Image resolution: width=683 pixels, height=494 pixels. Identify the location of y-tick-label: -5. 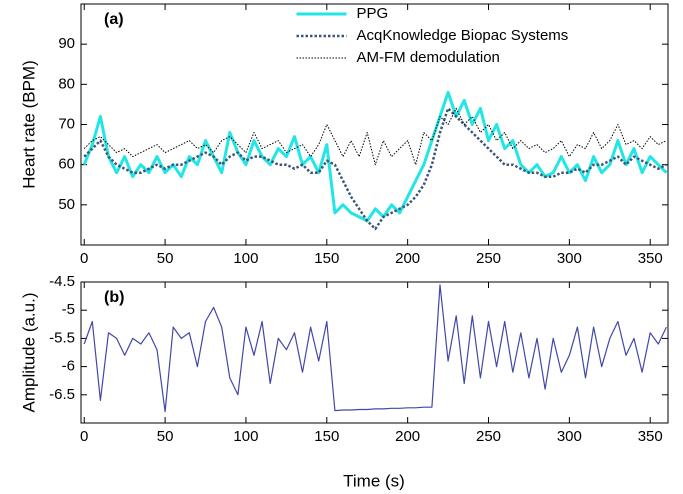
(68, 309).